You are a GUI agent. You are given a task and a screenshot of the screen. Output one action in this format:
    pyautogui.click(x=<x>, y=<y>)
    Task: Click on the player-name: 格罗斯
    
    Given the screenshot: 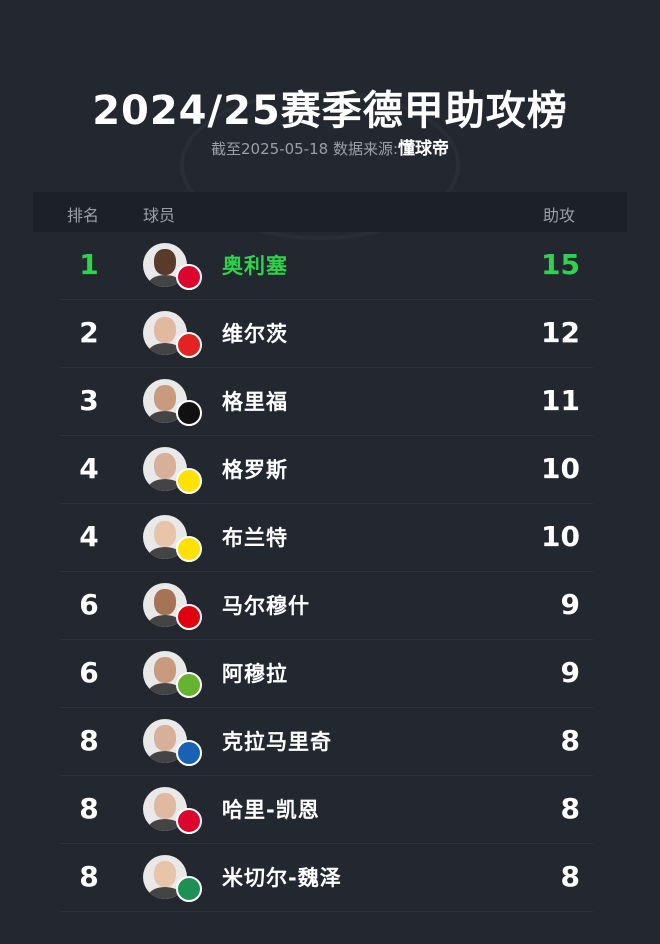 What is the action you would take?
    pyautogui.click(x=255, y=470)
    